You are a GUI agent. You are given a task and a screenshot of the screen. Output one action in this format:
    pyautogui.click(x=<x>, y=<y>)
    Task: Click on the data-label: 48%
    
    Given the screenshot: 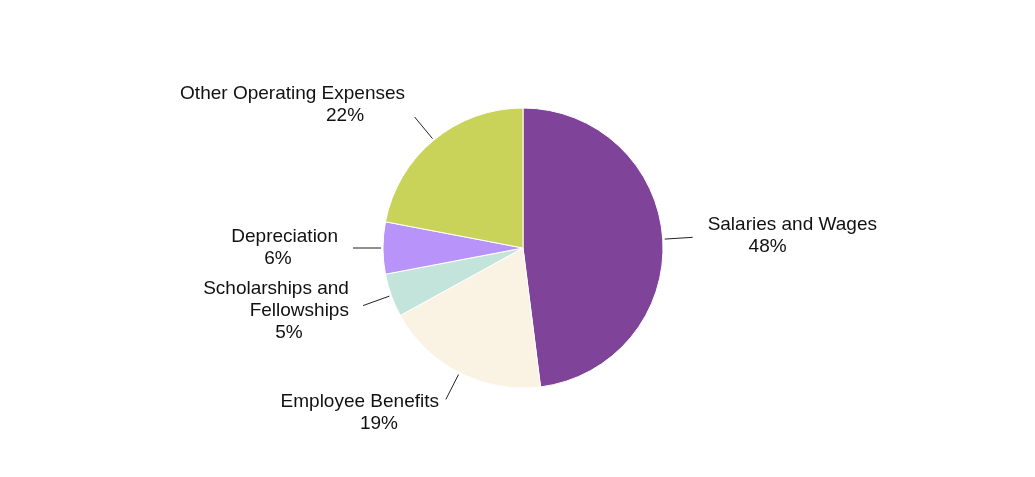 What is the action you would take?
    pyautogui.click(x=767, y=246)
    